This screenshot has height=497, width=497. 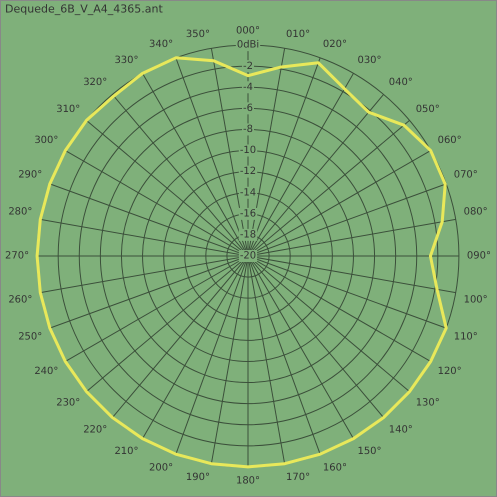 I want to click on y-tick-label: -8, so click(x=248, y=130).